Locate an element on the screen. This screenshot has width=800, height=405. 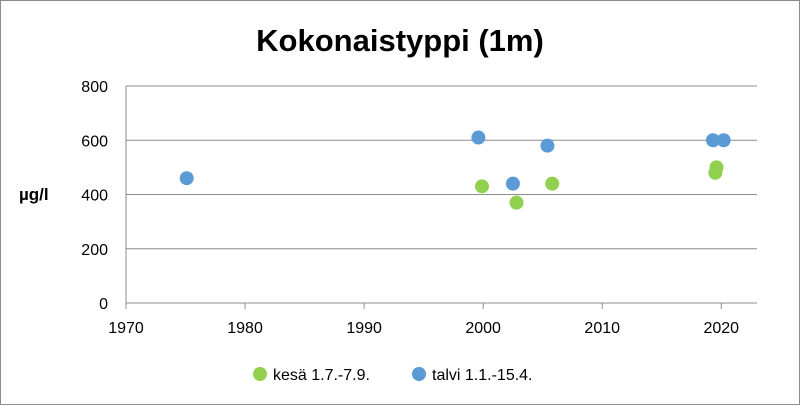
y-tick-label: 400 is located at coordinates (94, 196).